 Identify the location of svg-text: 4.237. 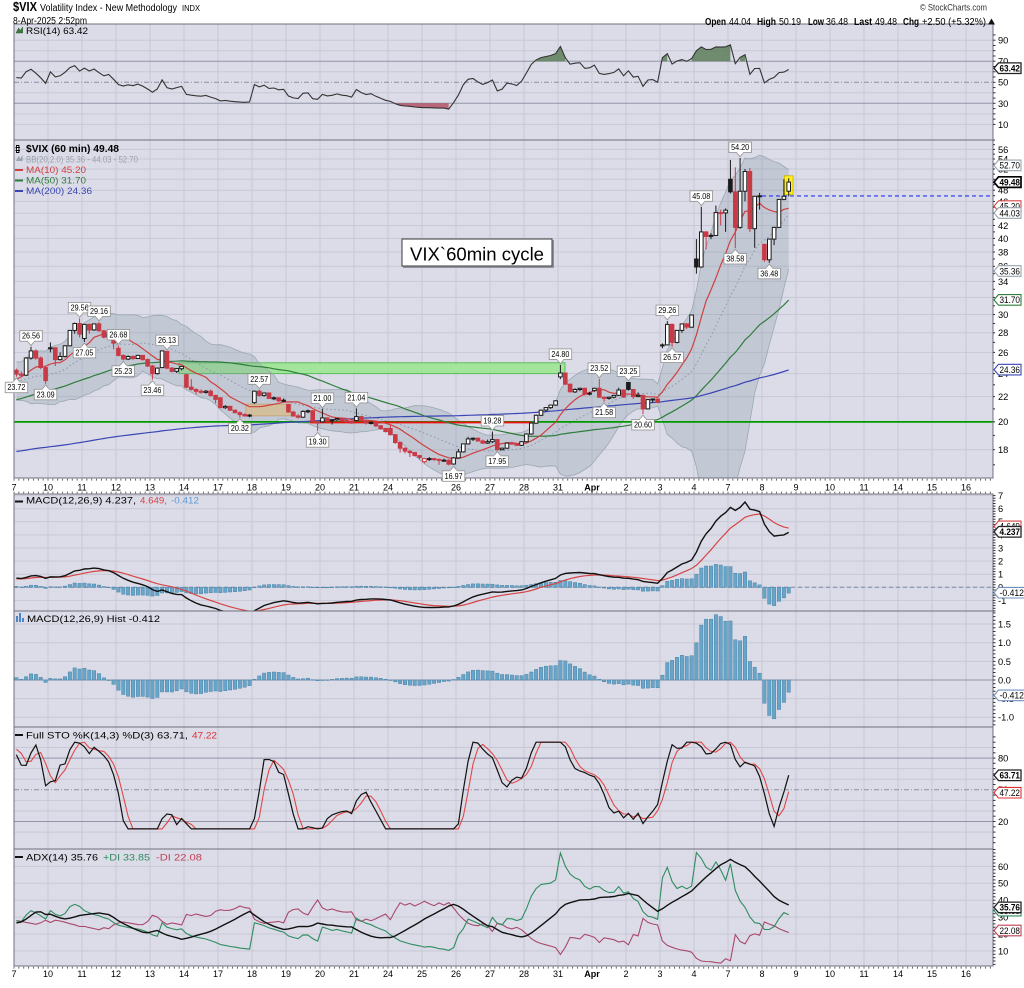
(1010, 532).